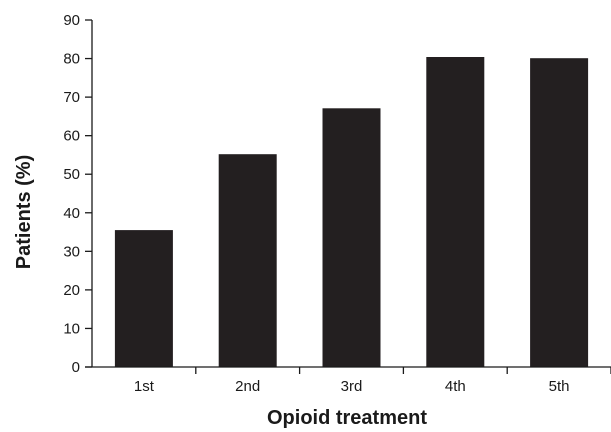 This screenshot has width=611, height=432. I want to click on x-axis-title: Opioid treatment, so click(347, 418).